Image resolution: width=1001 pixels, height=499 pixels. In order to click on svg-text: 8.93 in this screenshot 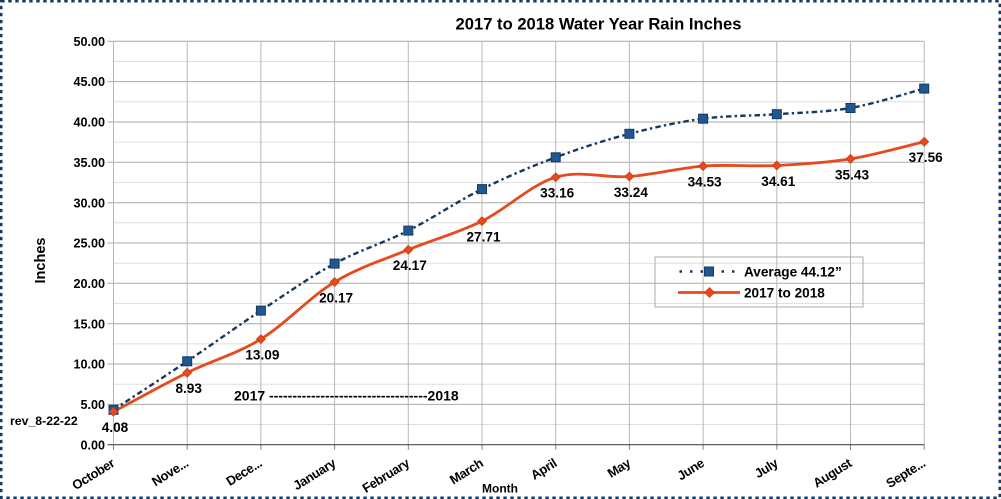, I will do `click(188, 388)`.